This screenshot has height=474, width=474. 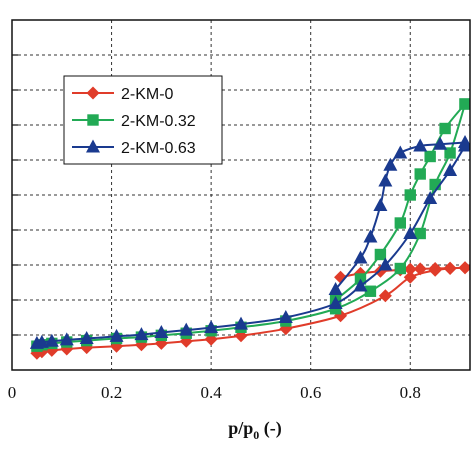 I want to click on x-tick-label: 0.2, so click(x=111, y=392).